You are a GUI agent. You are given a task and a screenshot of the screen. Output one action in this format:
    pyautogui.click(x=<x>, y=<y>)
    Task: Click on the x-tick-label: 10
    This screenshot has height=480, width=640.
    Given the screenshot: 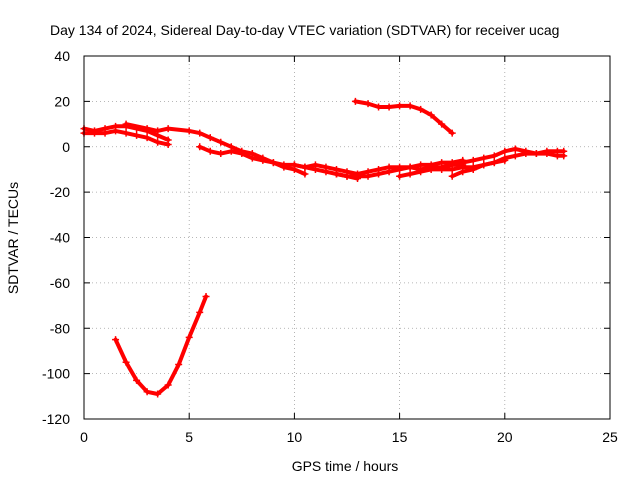 What is the action you would take?
    pyautogui.click(x=295, y=437)
    